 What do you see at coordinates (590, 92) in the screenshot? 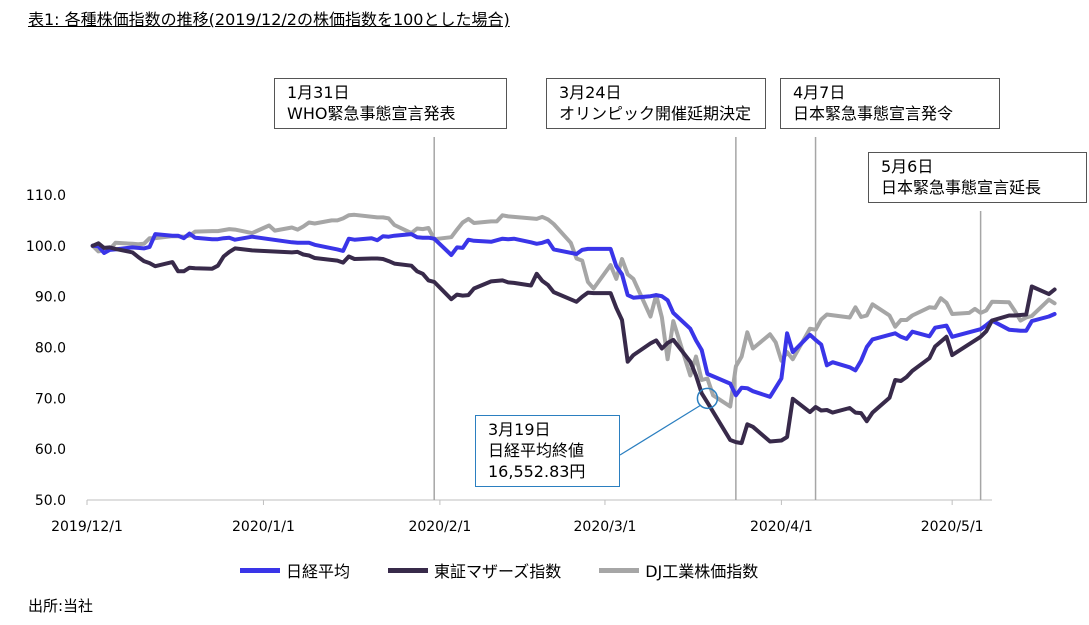
I see `annotation-date: 3月24日` at bounding box center [590, 92].